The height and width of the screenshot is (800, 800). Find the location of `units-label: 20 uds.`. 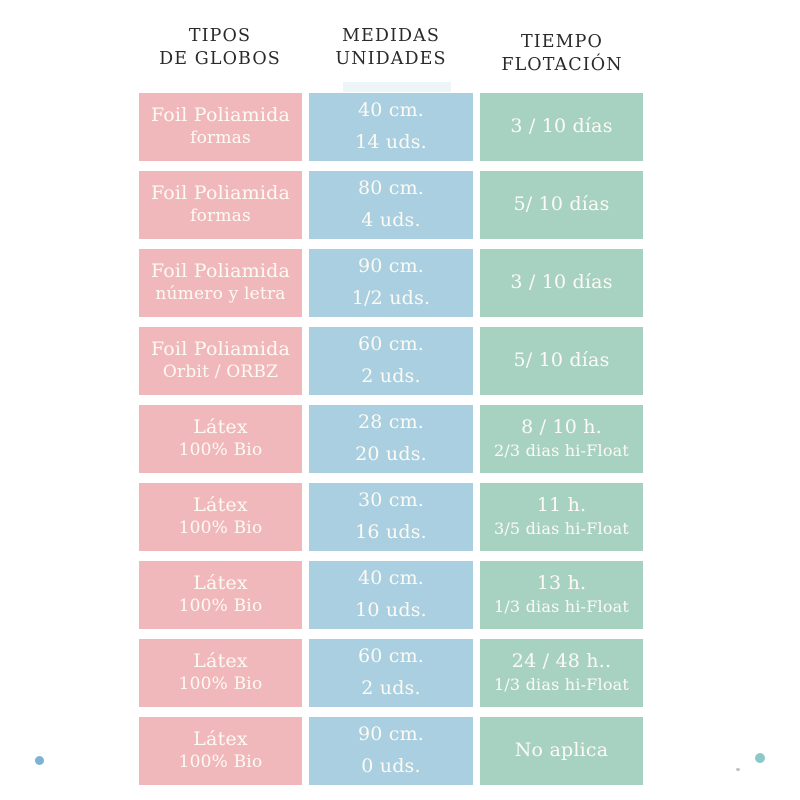

units-label: 20 uds. is located at coordinates (391, 454).